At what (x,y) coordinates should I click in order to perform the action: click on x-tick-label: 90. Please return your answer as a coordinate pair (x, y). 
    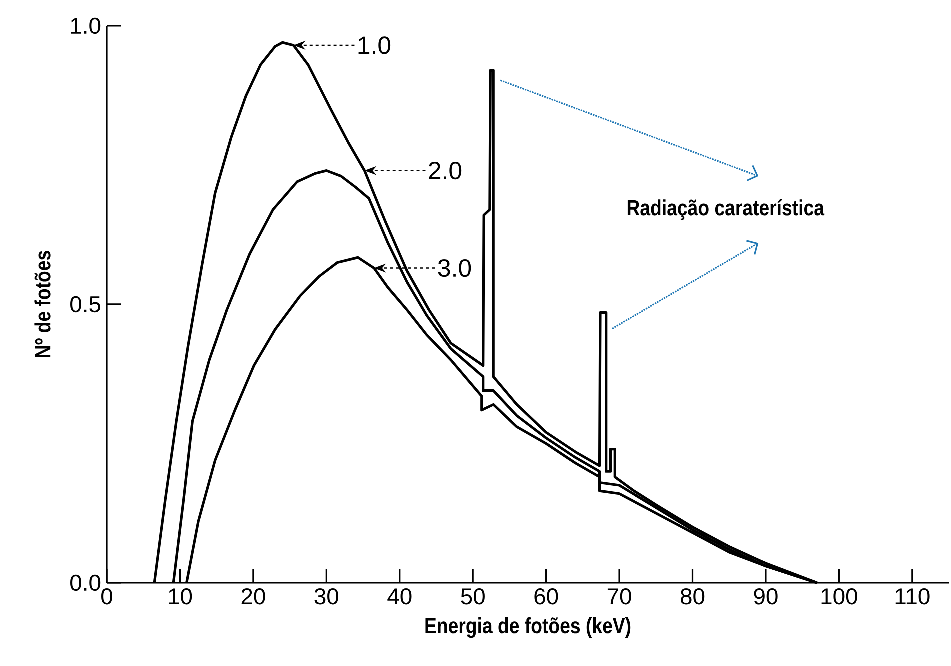
    Looking at the image, I should click on (766, 596).